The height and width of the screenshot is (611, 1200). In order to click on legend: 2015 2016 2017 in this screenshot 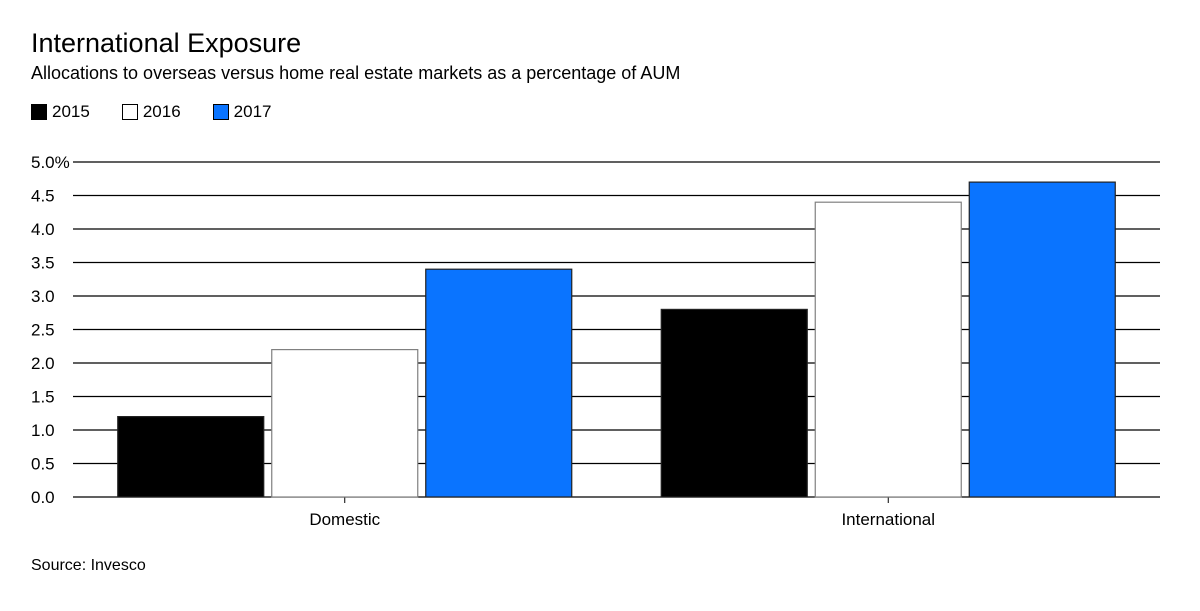, I will do `click(167, 112)`.